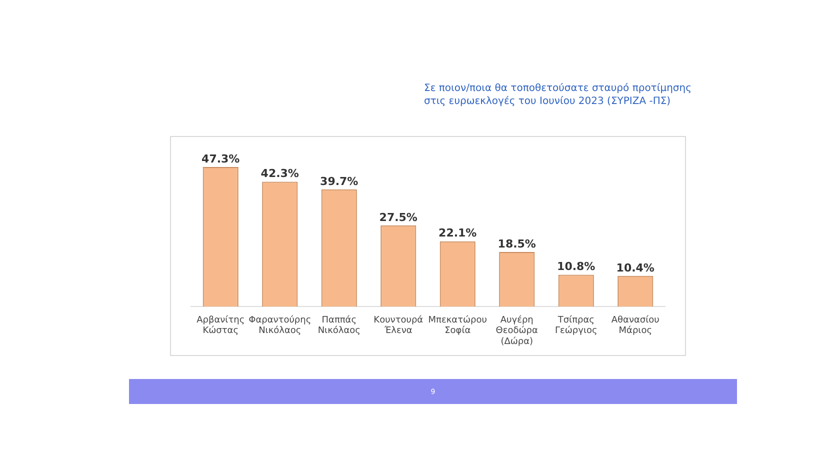 This screenshot has height=476, width=829. Describe the element at coordinates (339, 325) in the screenshot. I see `x-tick-label: Παππάς Νικόλαος` at that location.